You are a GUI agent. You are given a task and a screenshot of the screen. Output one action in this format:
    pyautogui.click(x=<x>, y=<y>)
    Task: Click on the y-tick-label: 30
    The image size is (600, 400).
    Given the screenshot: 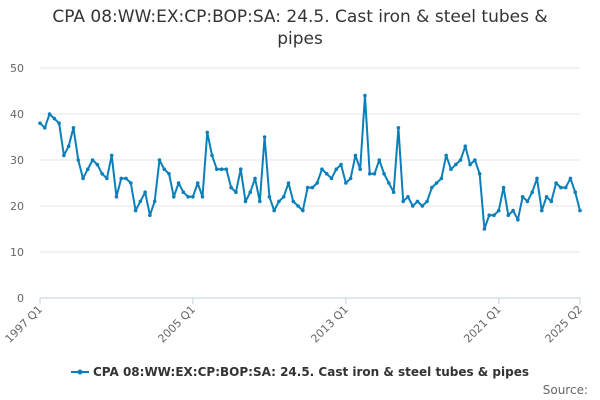 What is the action you would take?
    pyautogui.click(x=17, y=160)
    